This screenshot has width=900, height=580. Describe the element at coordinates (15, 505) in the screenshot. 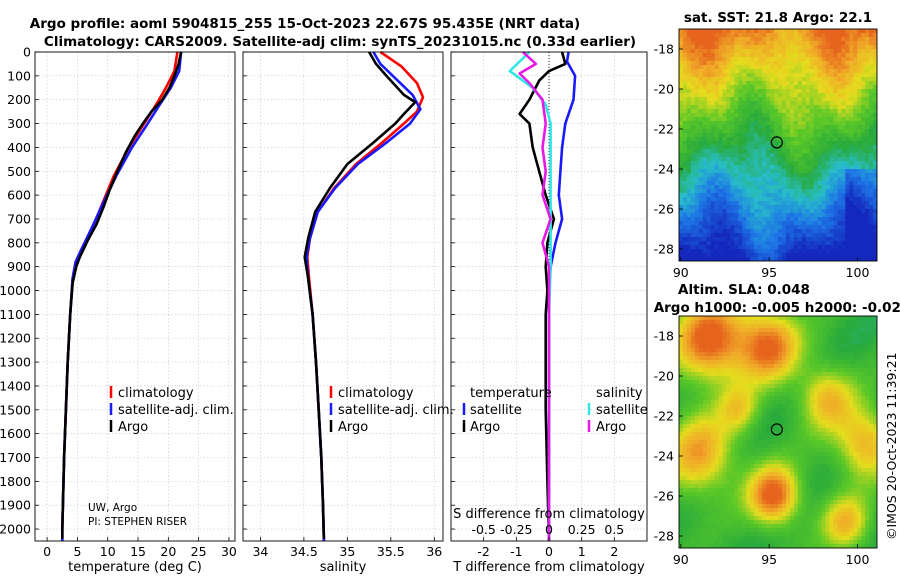

I see `depth-tick-label: 1900` at that location.